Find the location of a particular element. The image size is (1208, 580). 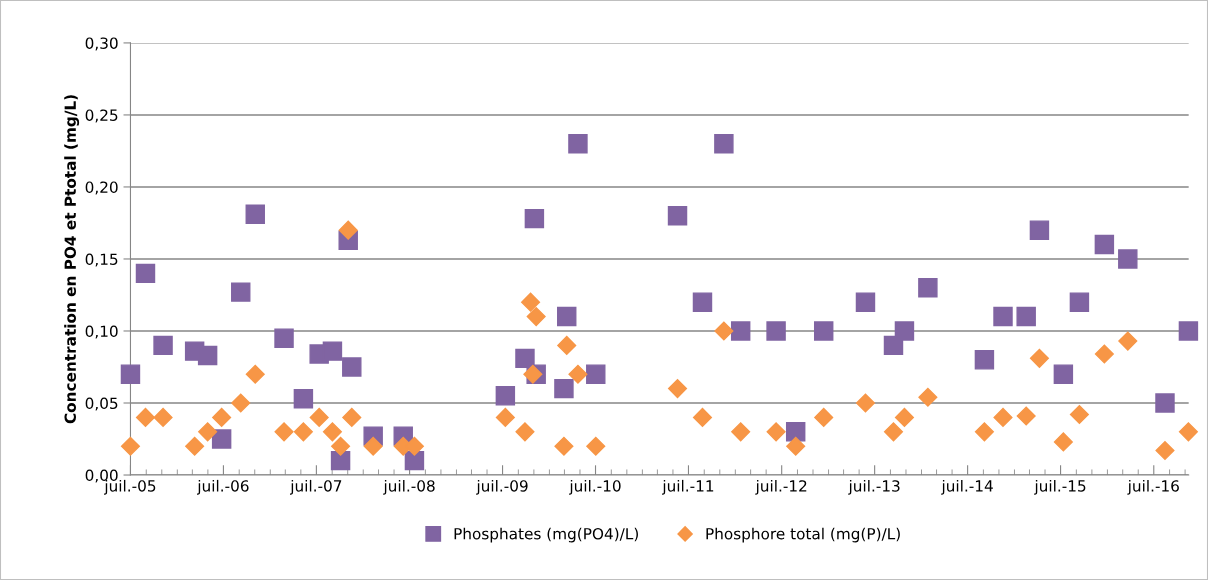

x-tick-label: juil.-11 is located at coordinates (688, 487).